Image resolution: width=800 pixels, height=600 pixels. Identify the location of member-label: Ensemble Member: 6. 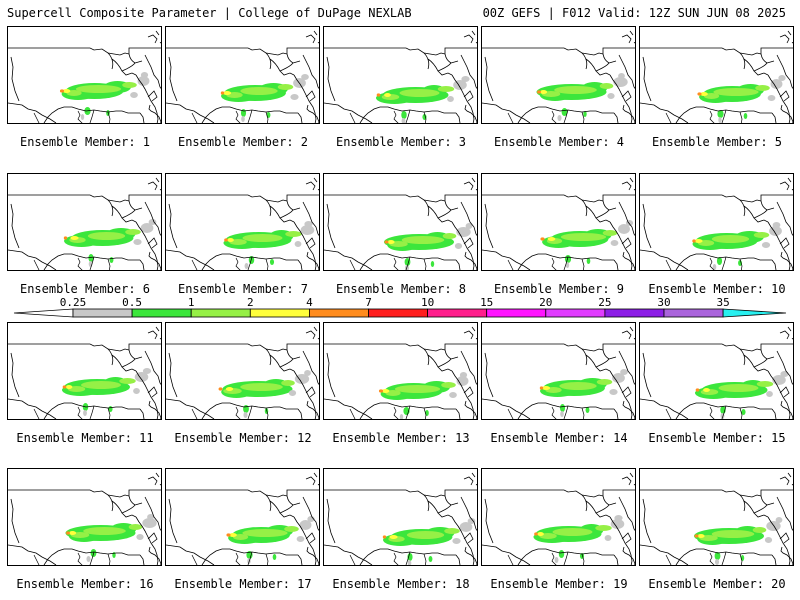
(85, 289).